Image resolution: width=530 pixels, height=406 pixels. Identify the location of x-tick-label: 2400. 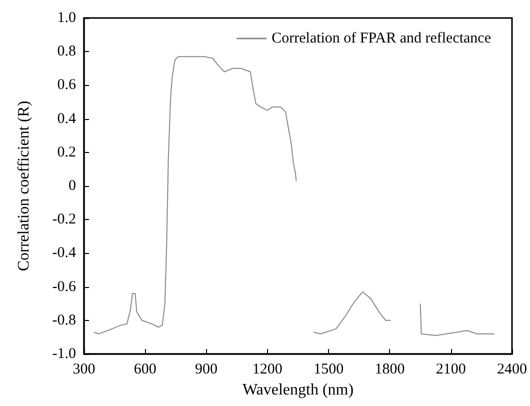
(512, 370).